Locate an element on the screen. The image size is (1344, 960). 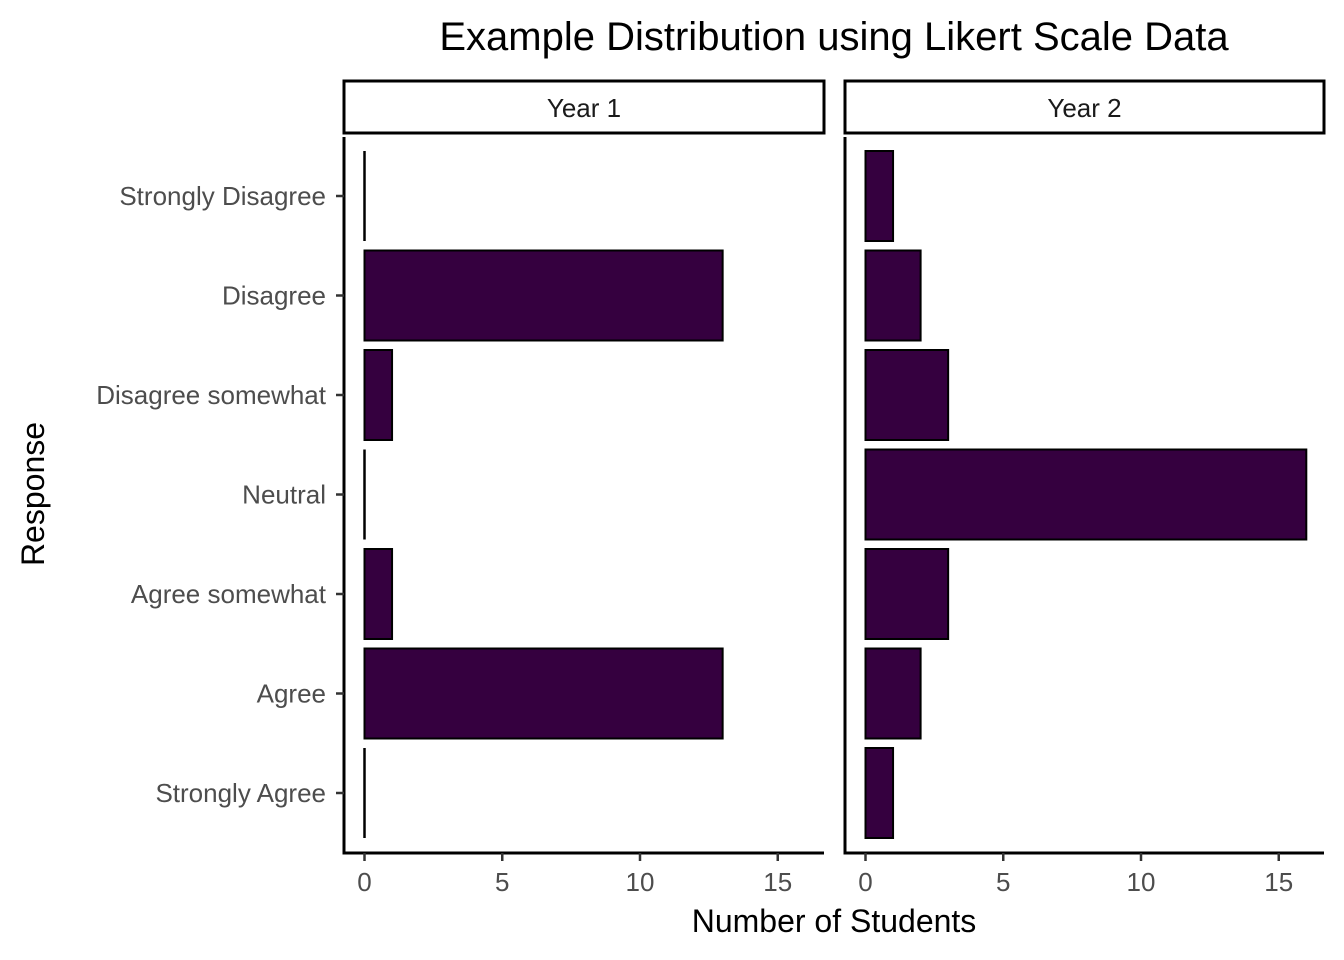
facet-strip-label: Year 2 is located at coordinates (1084, 108).